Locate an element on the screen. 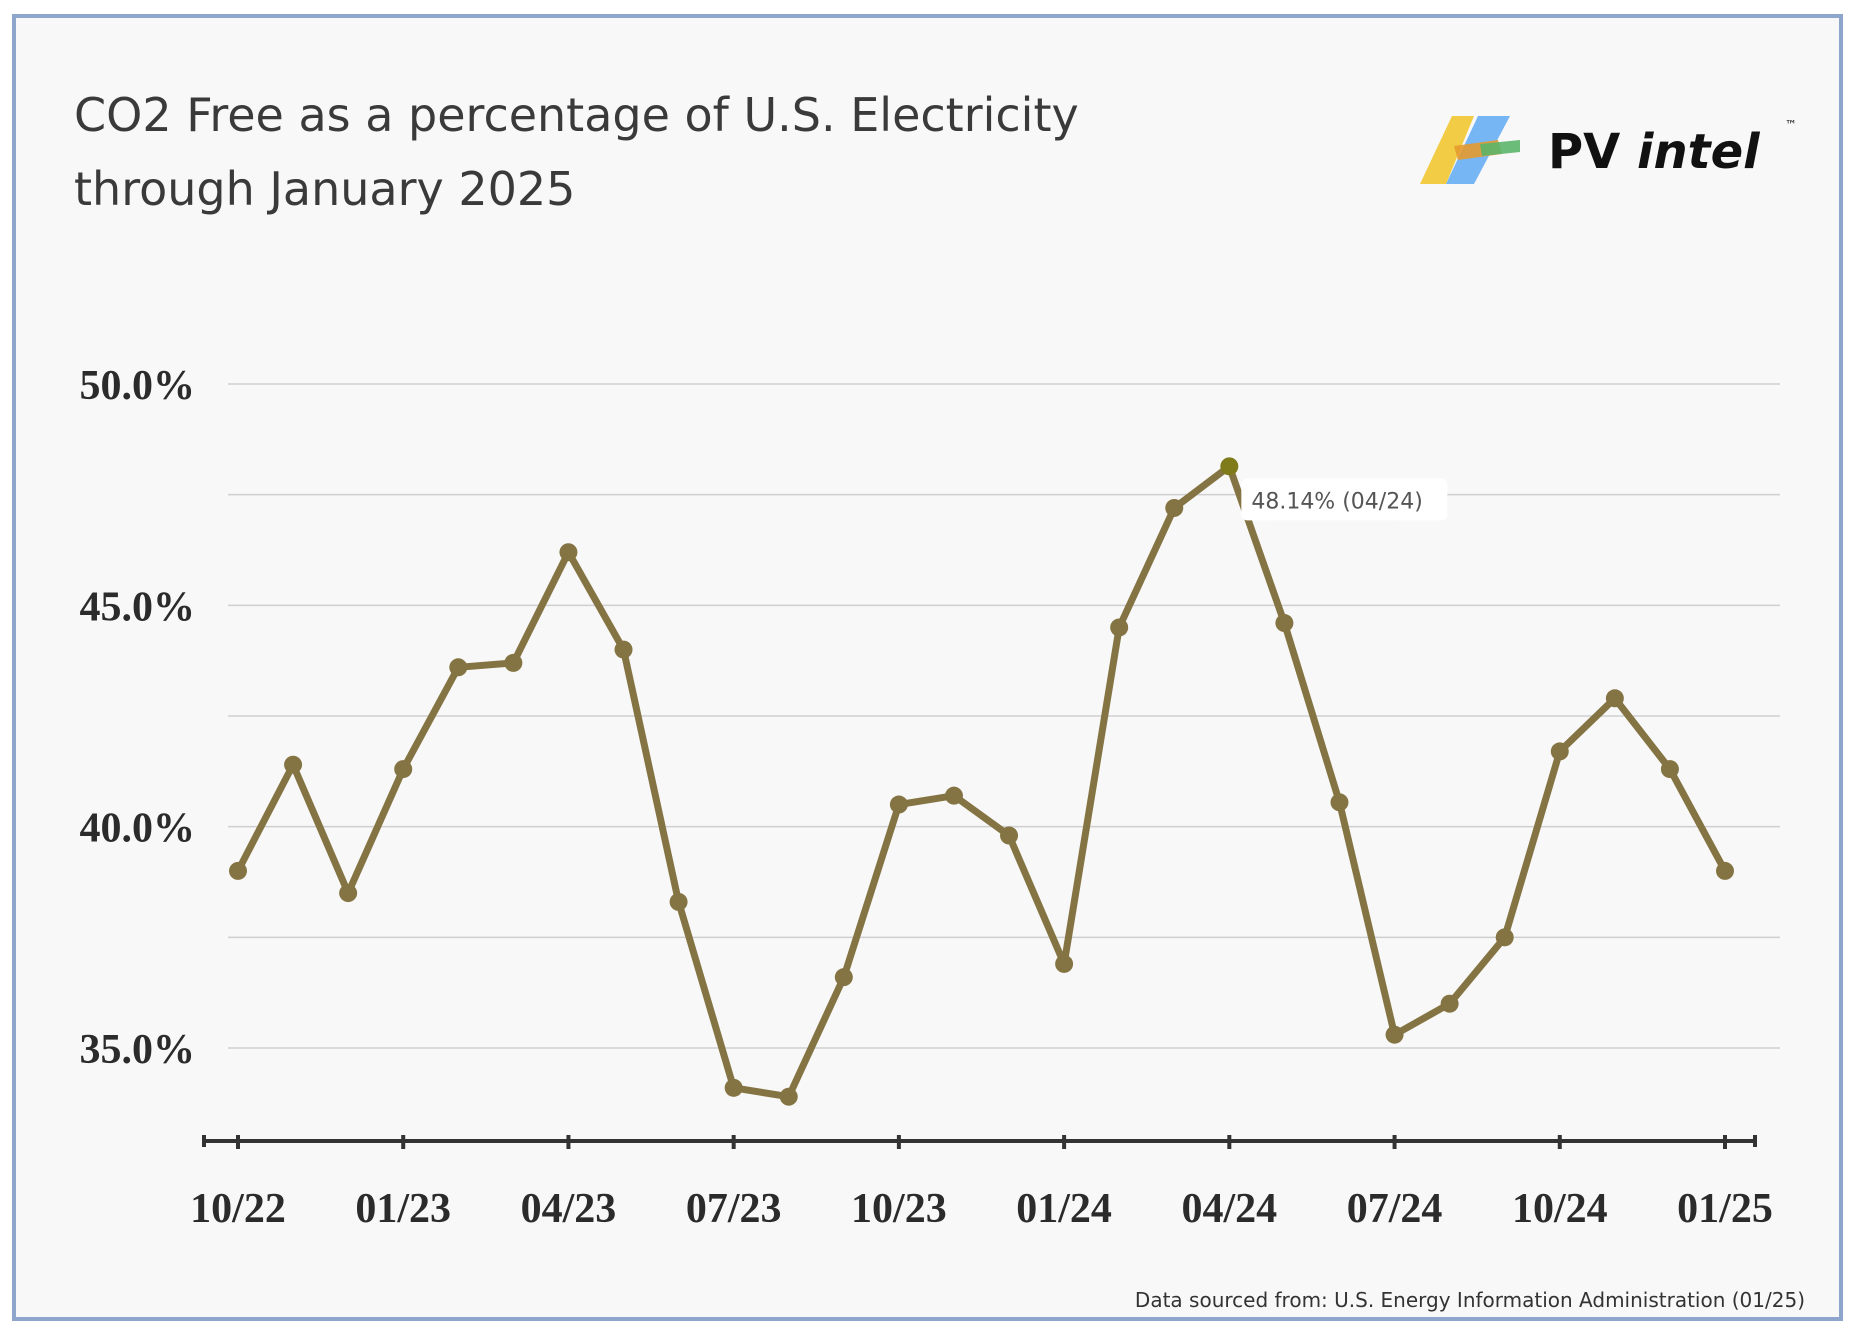 This screenshot has width=1857, height=1337. x-tick-label: 07/24 is located at coordinates (1395, 1209).